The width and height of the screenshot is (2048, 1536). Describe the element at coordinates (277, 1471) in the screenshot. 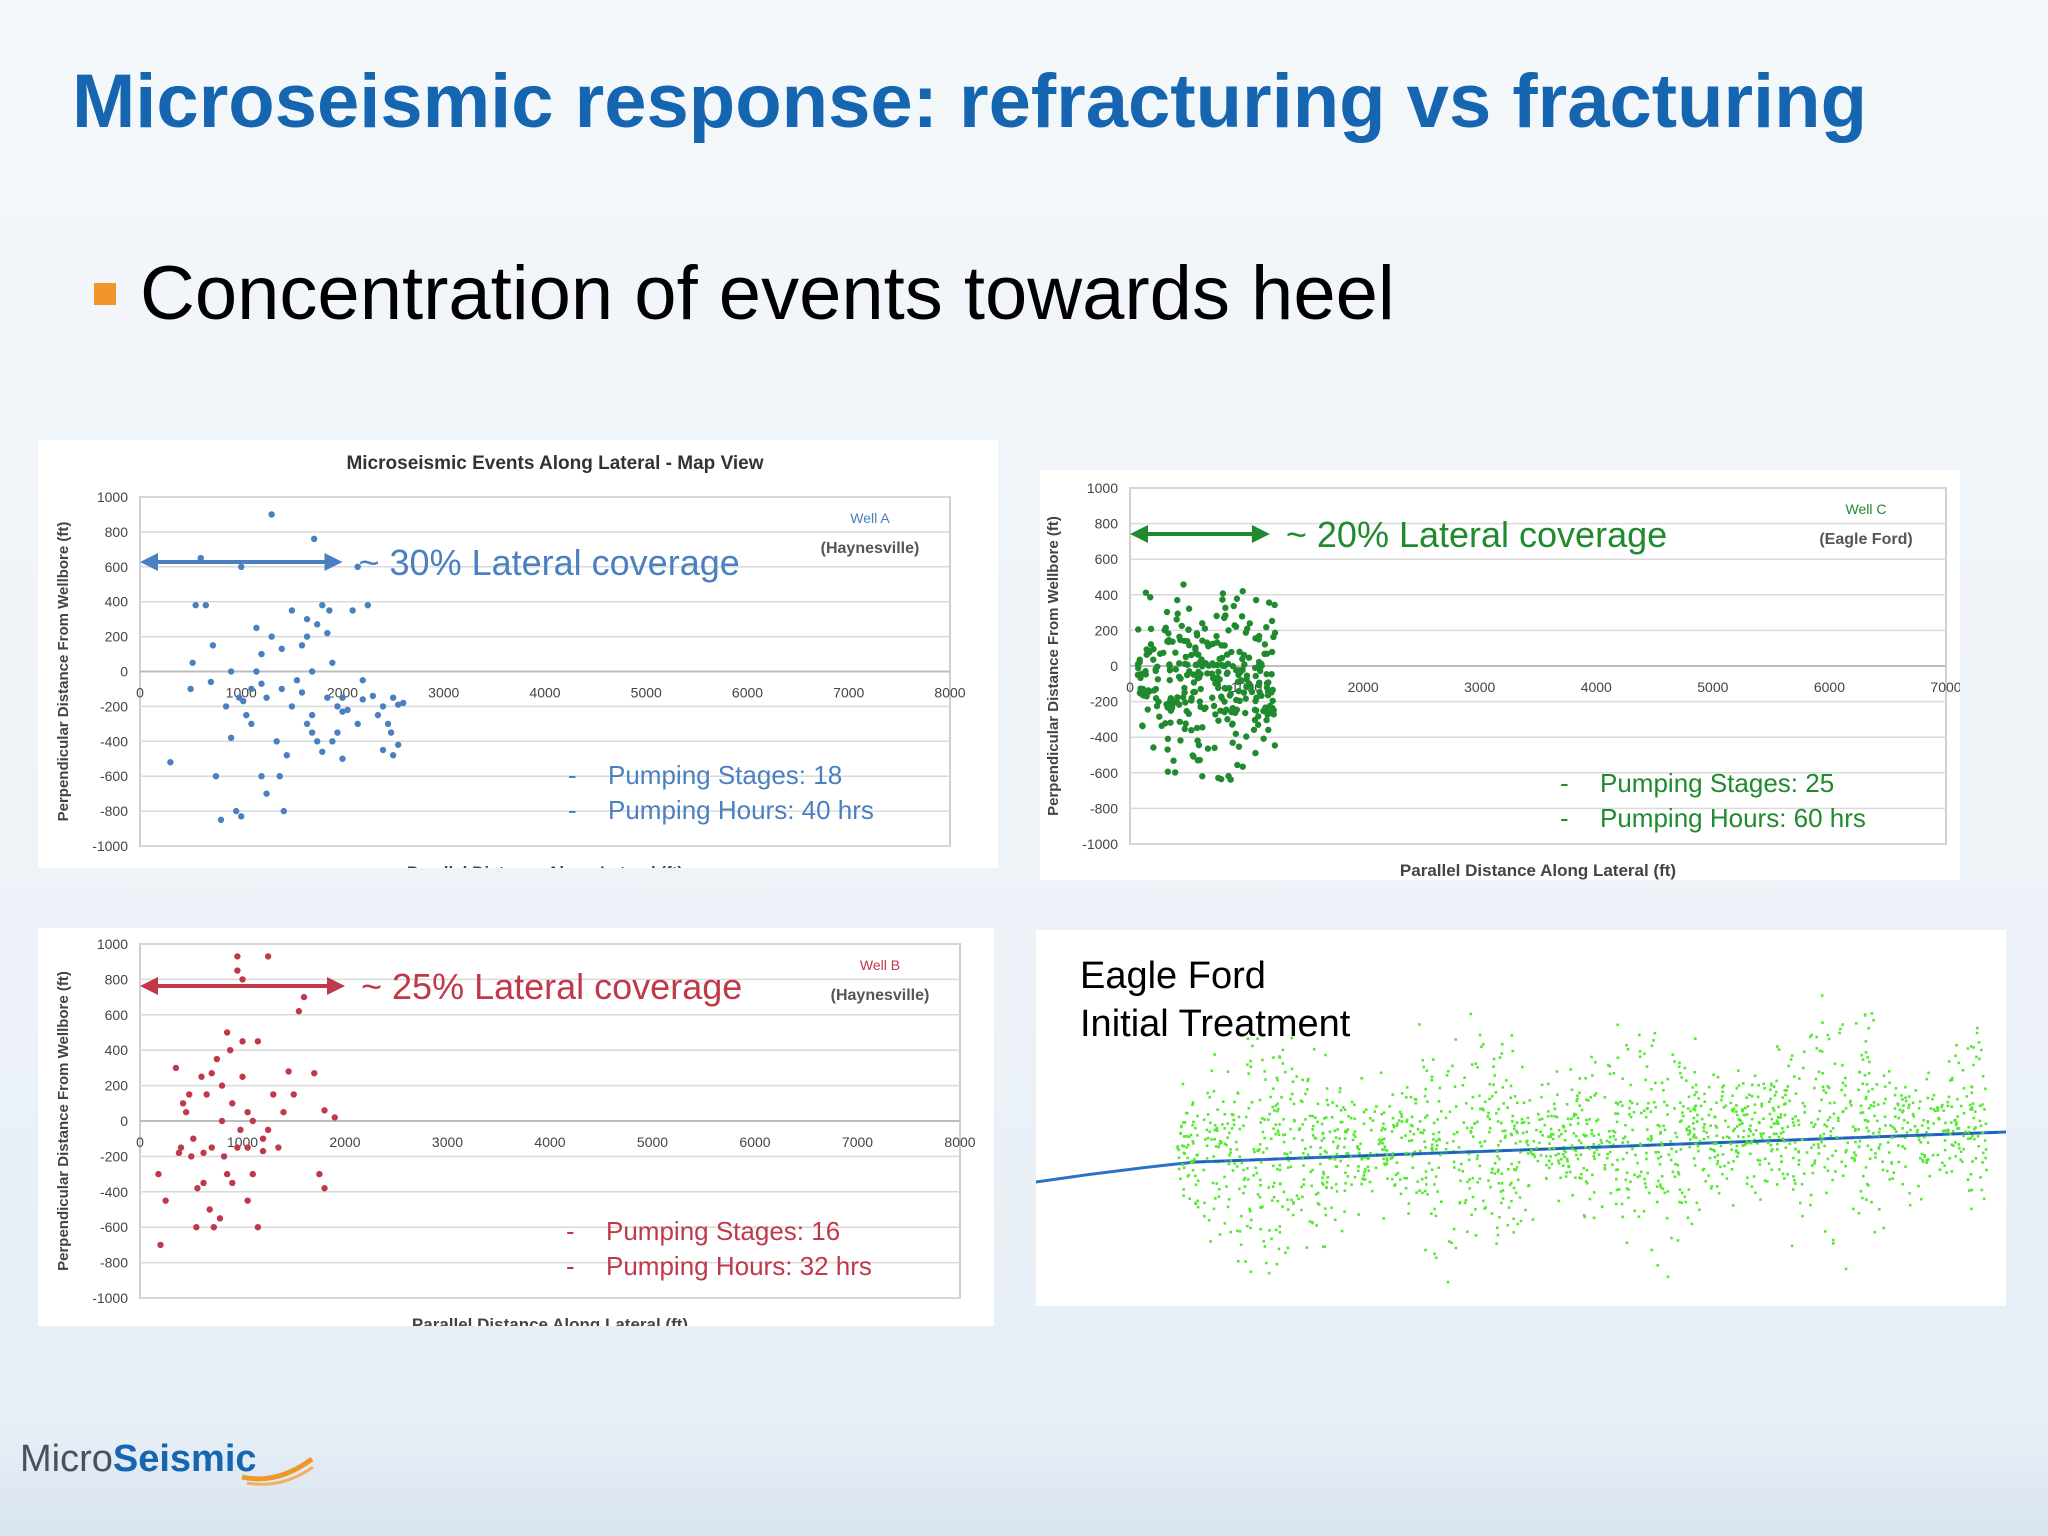

I see `logo-swoosh-icon` at that location.